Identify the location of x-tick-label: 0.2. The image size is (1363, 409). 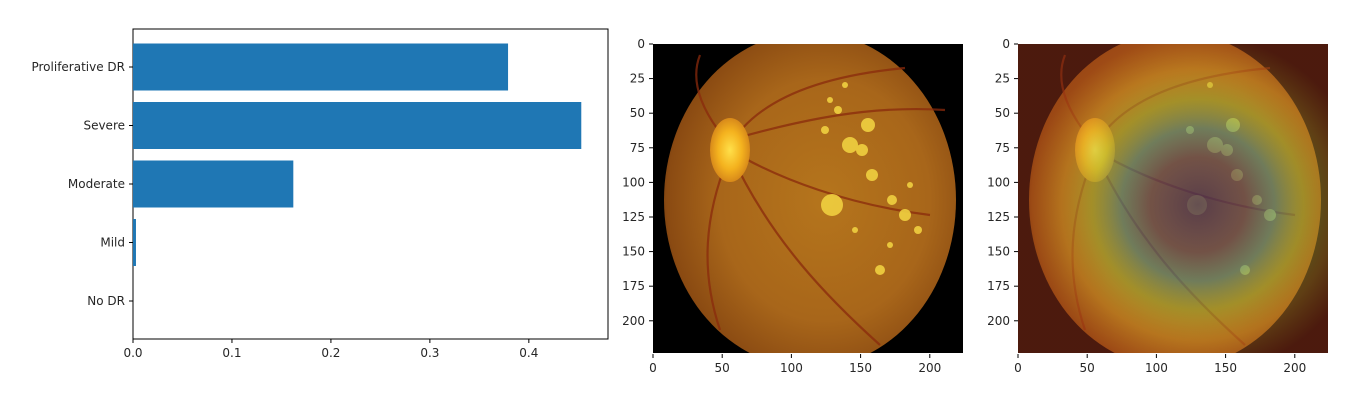
(330, 353).